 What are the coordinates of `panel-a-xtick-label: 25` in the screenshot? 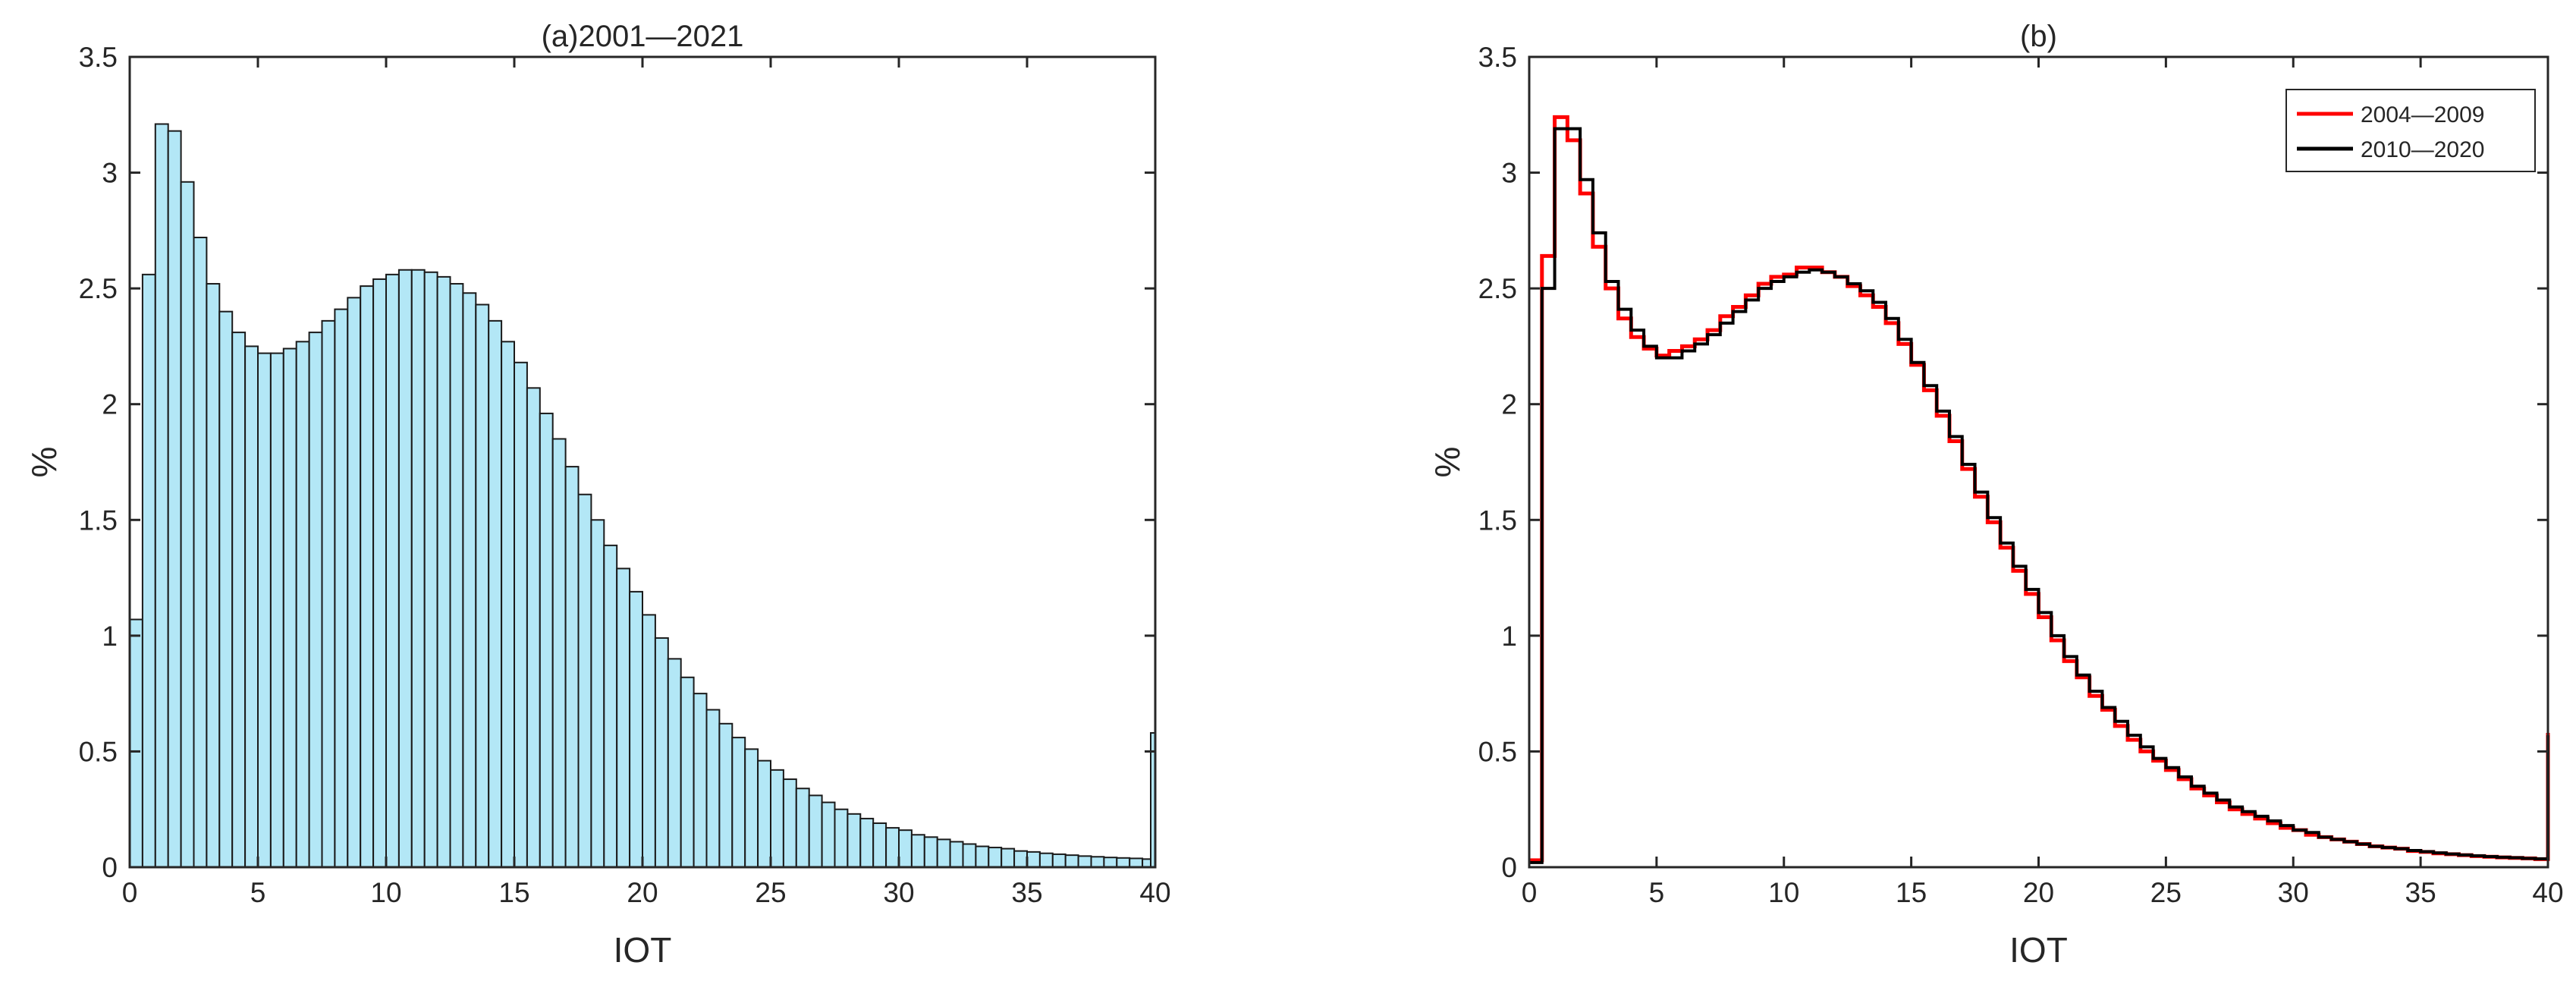 It's located at (770, 892).